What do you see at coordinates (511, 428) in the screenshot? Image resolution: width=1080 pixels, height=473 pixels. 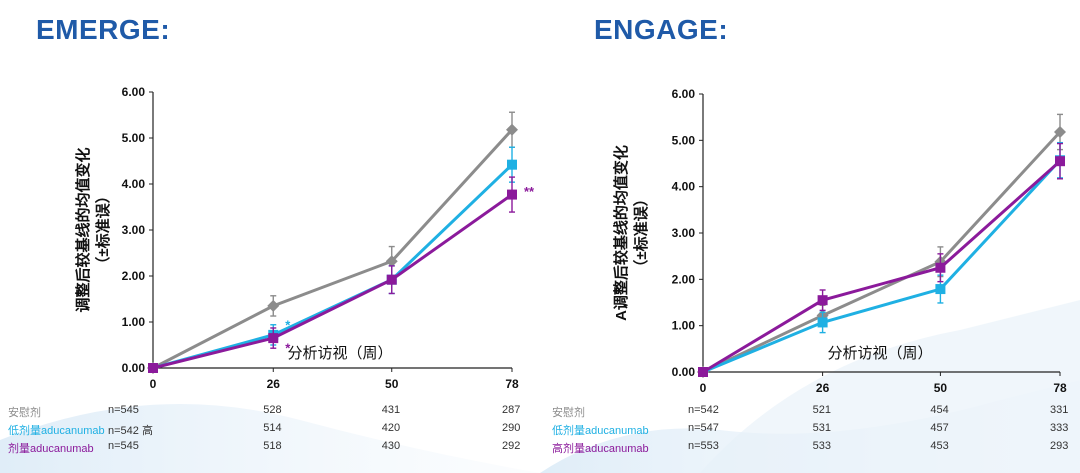 I see `n-table-count: 290` at bounding box center [511, 428].